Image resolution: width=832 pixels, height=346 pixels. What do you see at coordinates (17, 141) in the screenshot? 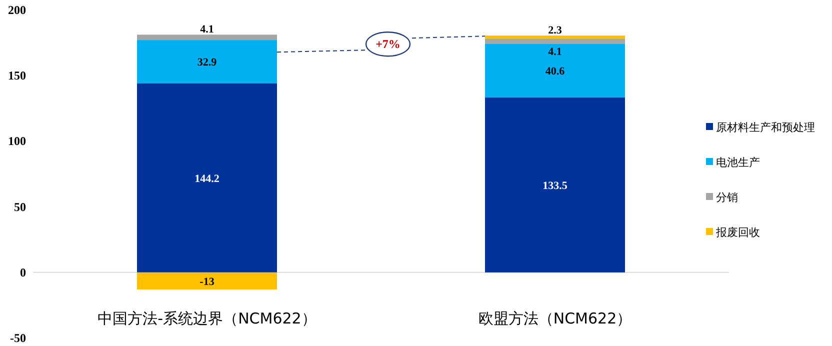
I see `y-tick-label: 100` at bounding box center [17, 141].